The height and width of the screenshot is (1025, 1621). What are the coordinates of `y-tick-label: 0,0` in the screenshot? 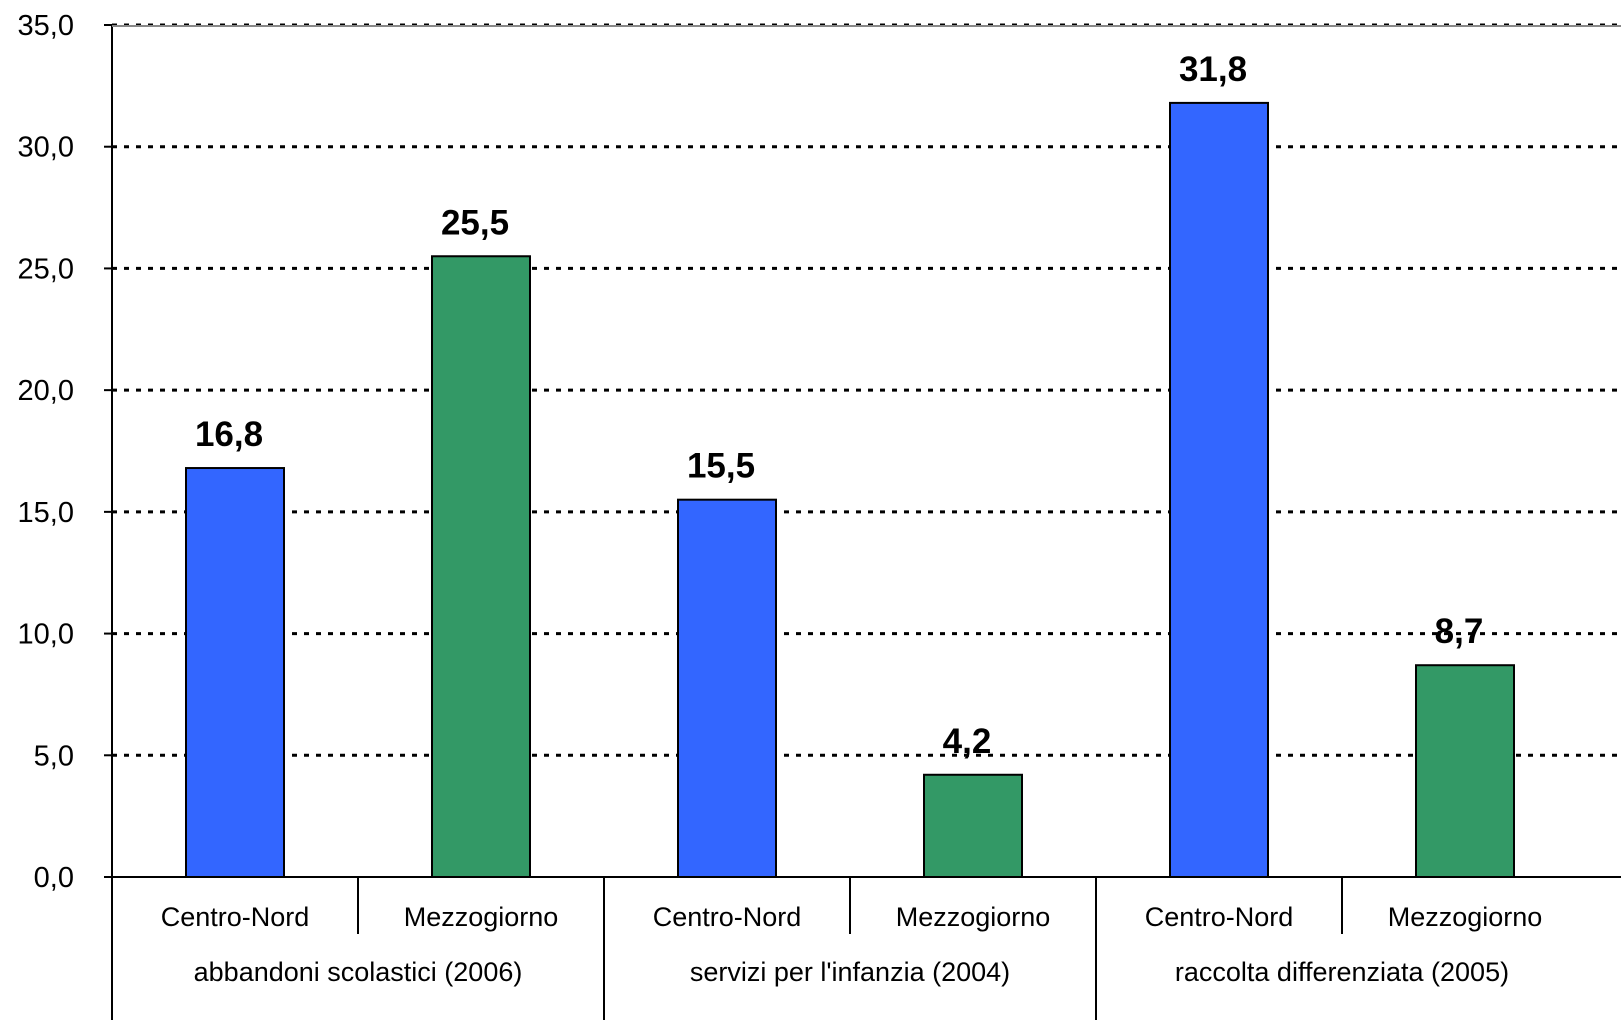 It's located at (54, 878).